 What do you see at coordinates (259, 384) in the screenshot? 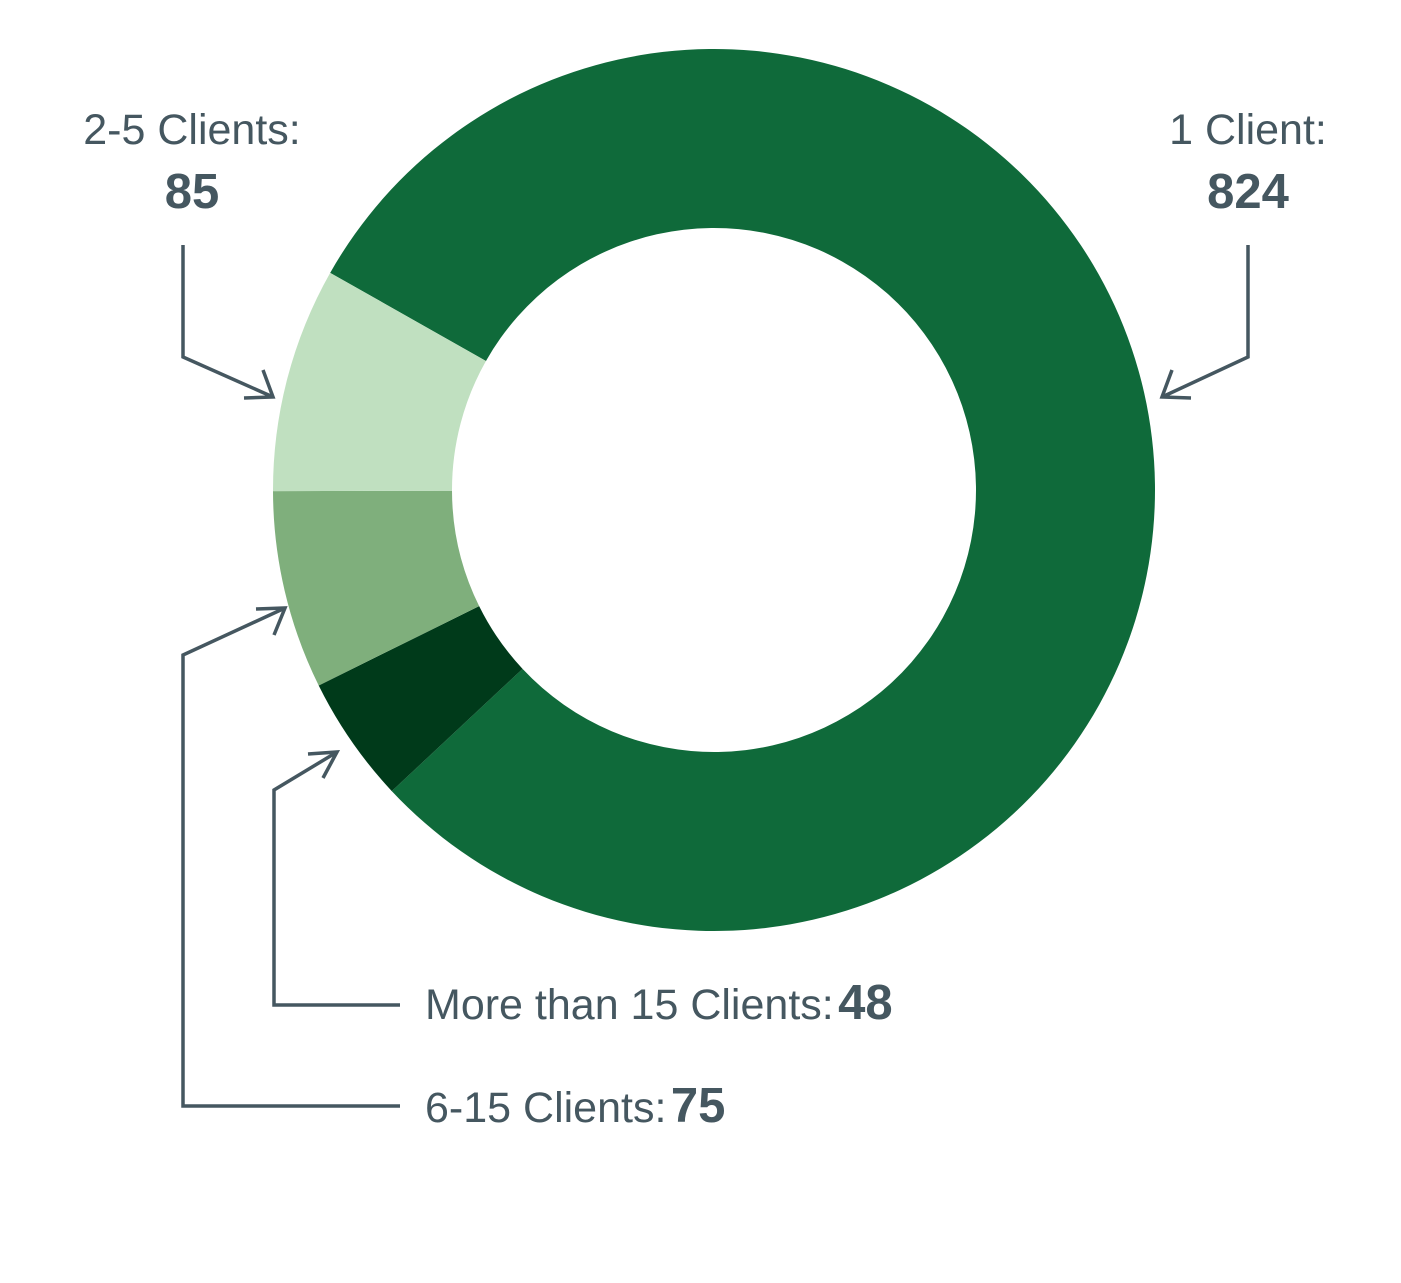
I see `arrowhead-2-5-clients` at bounding box center [259, 384].